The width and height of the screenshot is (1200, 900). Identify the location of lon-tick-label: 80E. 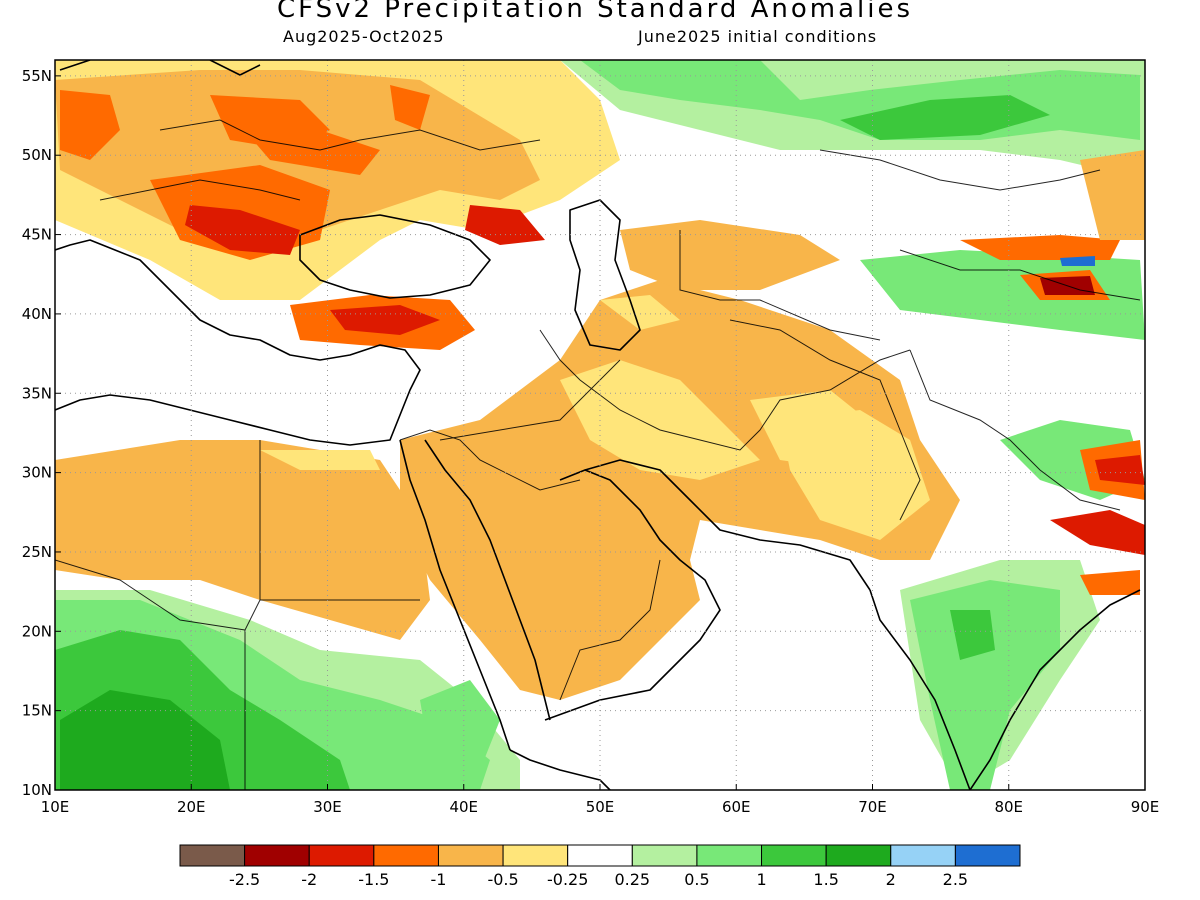
(1008, 807).